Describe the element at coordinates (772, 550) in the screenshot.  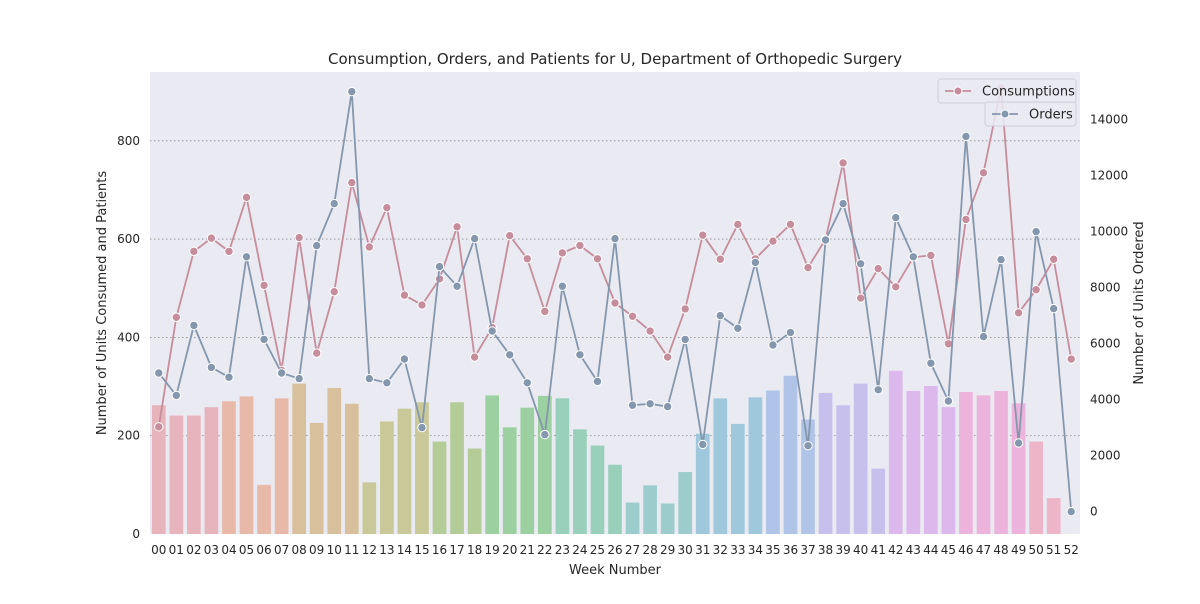
I see `x-tick-label: 35` at that location.